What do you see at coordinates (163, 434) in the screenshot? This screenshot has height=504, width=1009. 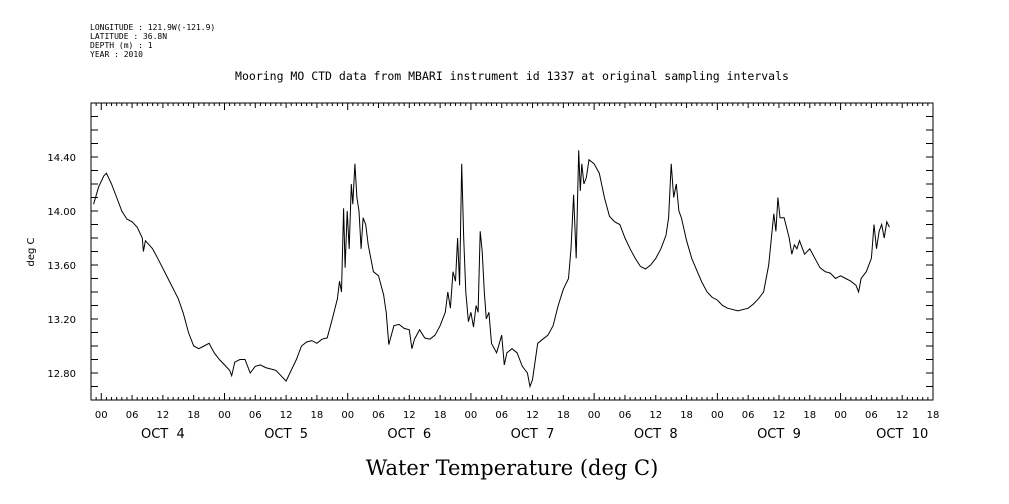 I see `x-day-label: OCT 4` at bounding box center [163, 434].